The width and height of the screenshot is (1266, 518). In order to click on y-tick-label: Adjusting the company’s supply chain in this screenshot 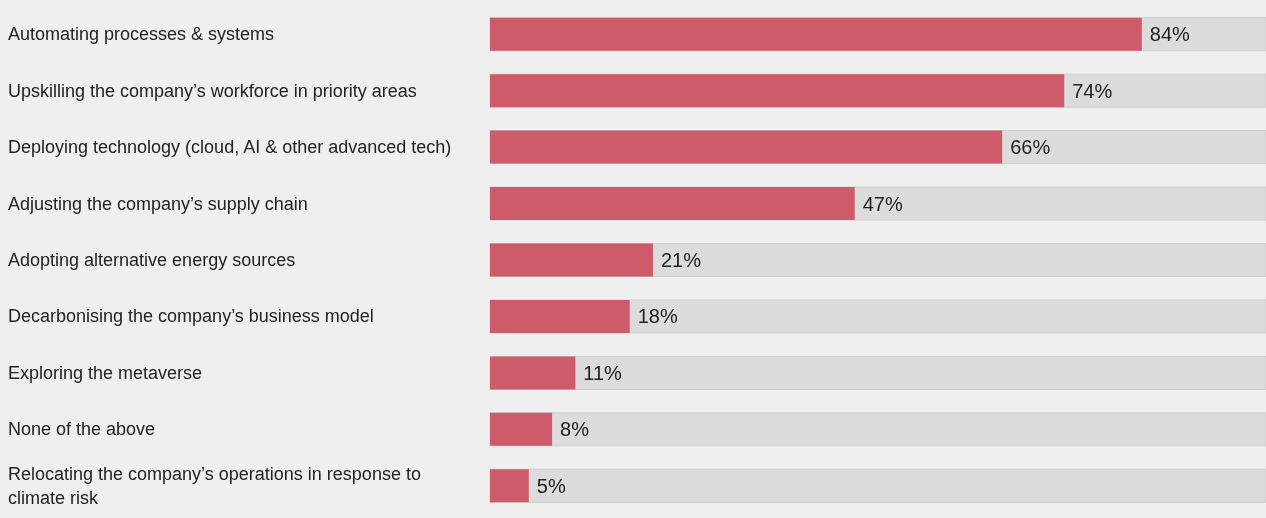, I will do `click(158, 203)`.